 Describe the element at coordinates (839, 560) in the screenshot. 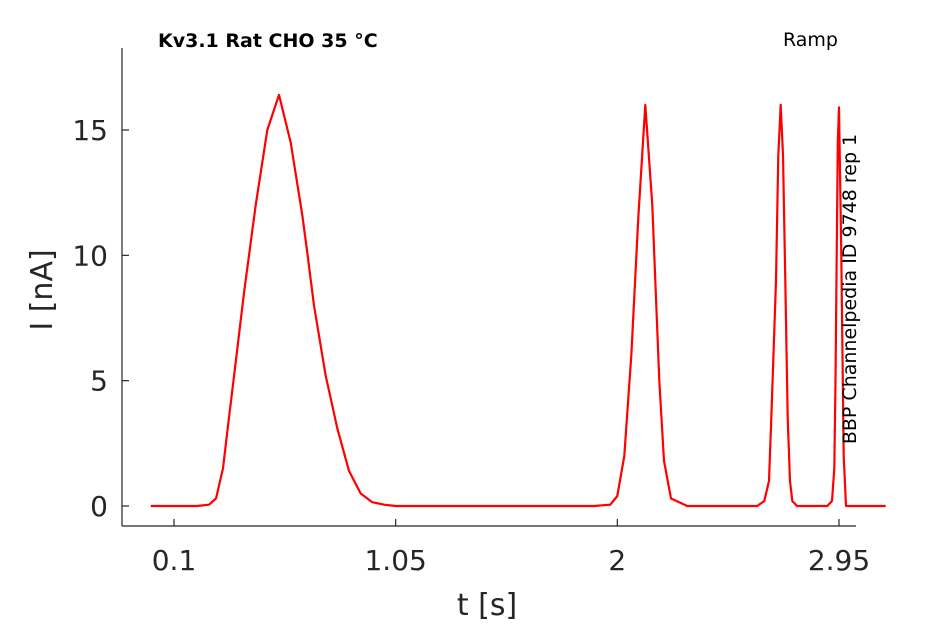

I see `x-tick-label: 2.95` at that location.